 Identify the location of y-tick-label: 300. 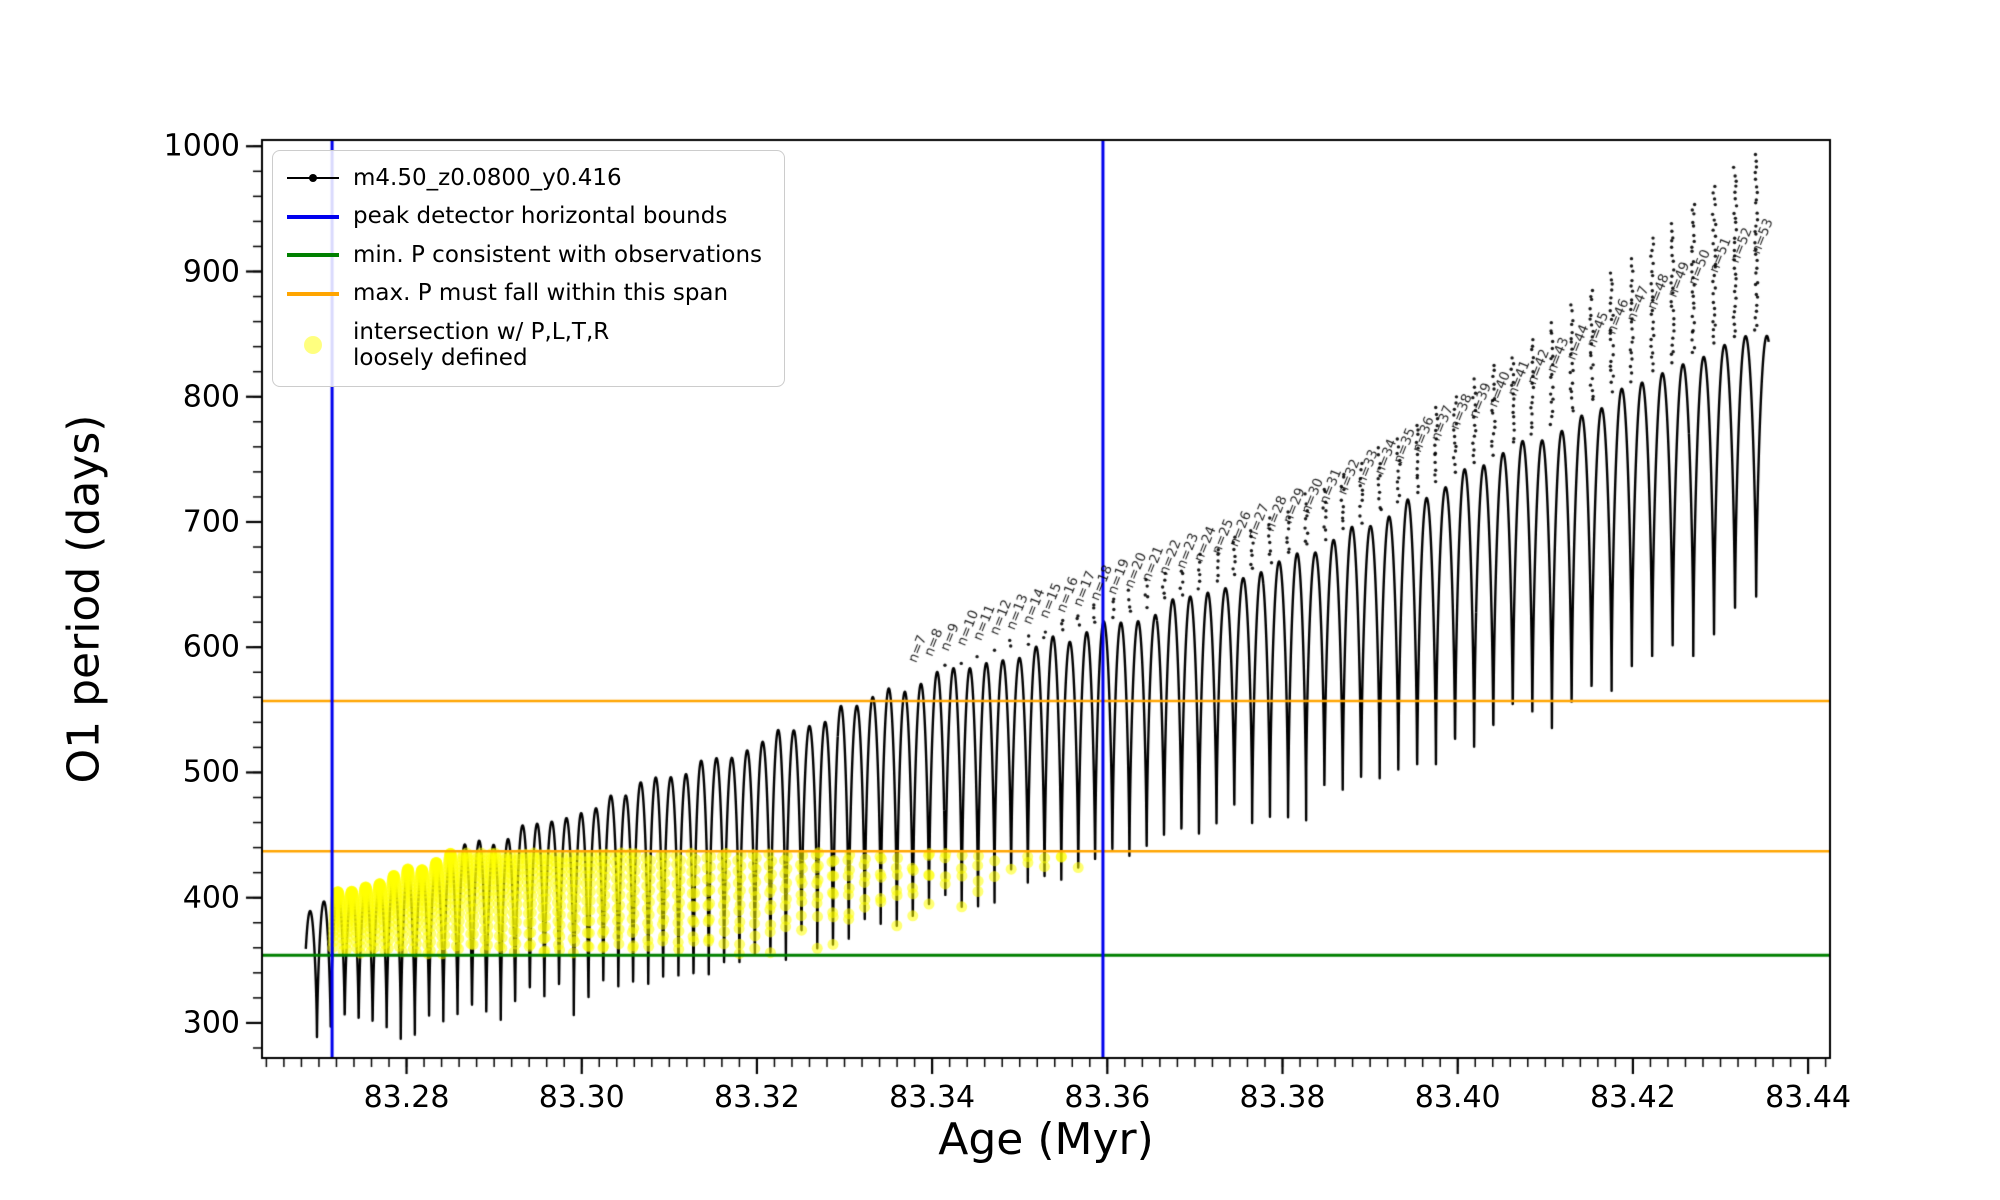
(211, 1023).